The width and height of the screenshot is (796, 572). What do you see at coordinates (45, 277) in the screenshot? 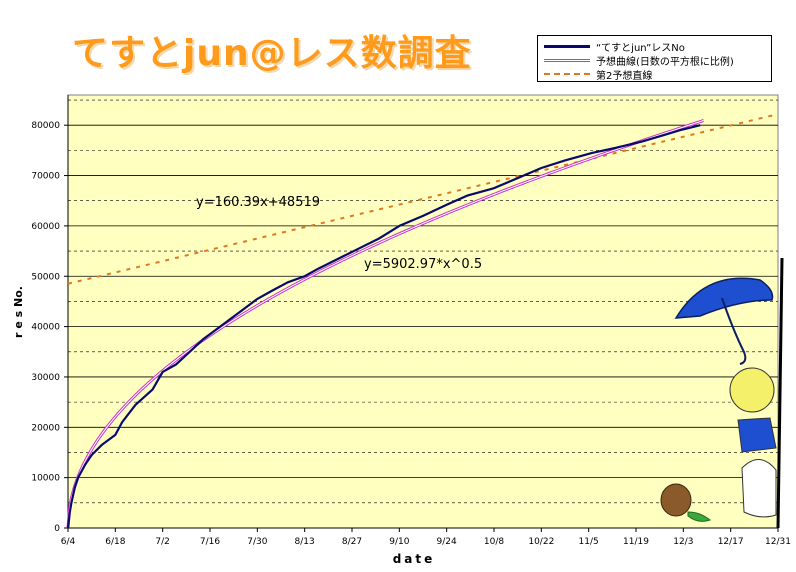
I see `y-tick-label: 50000` at bounding box center [45, 277].